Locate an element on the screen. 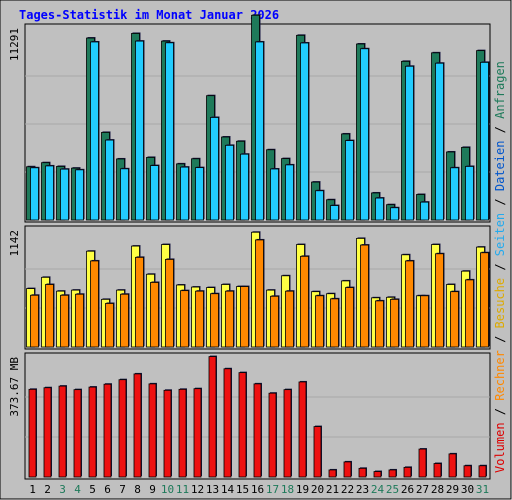 The image size is (512, 500). y-max-label: 1142 is located at coordinates (14, 243).